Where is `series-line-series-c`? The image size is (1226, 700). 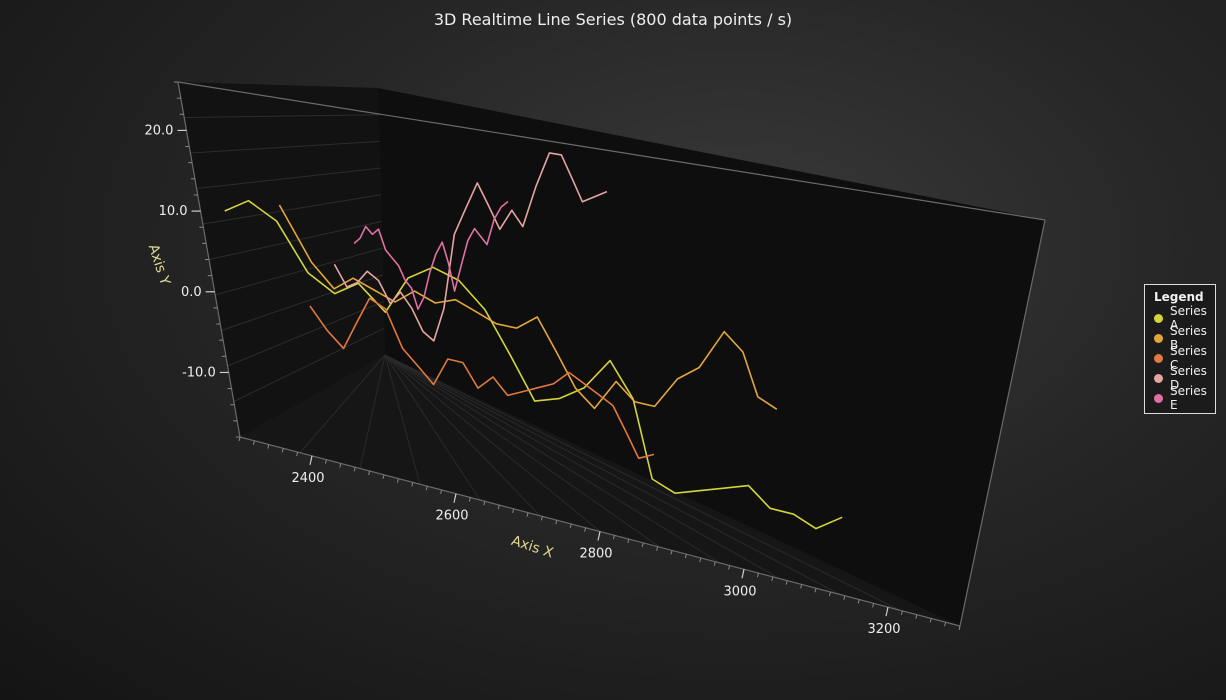 series-line-series-c is located at coordinates (482, 378).